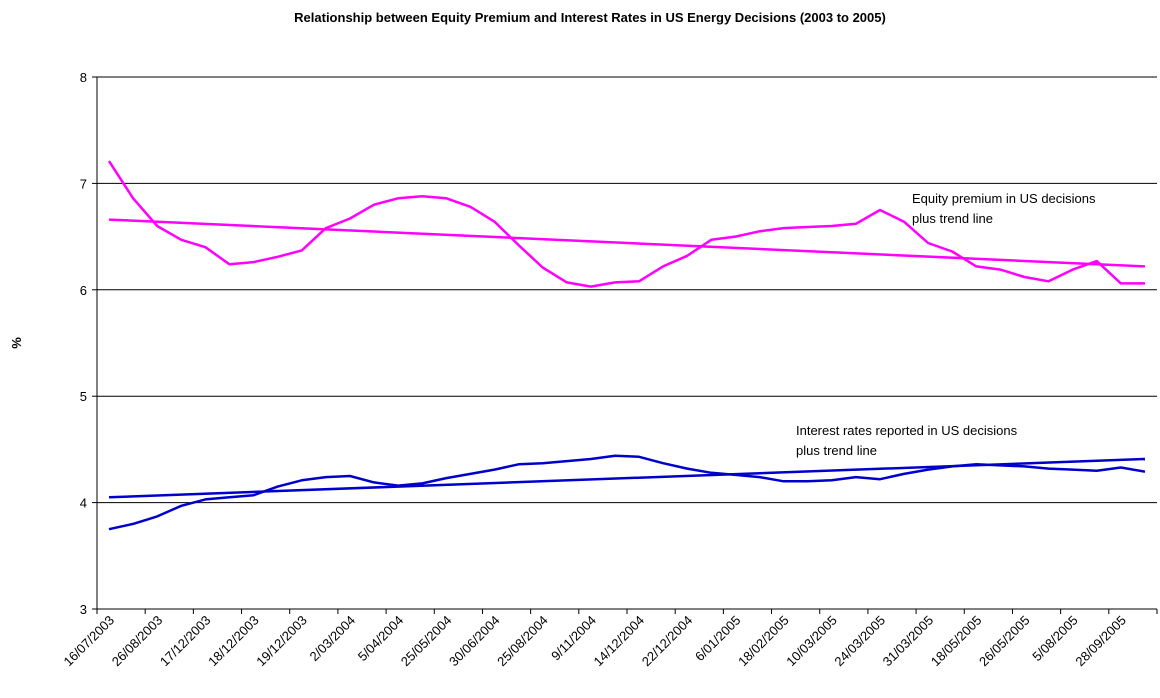 Image resolution: width=1160 pixels, height=698 pixels. Describe the element at coordinates (907, 430) in the screenshot. I see `series-annotation: Interest rates reported in US decisions` at that location.